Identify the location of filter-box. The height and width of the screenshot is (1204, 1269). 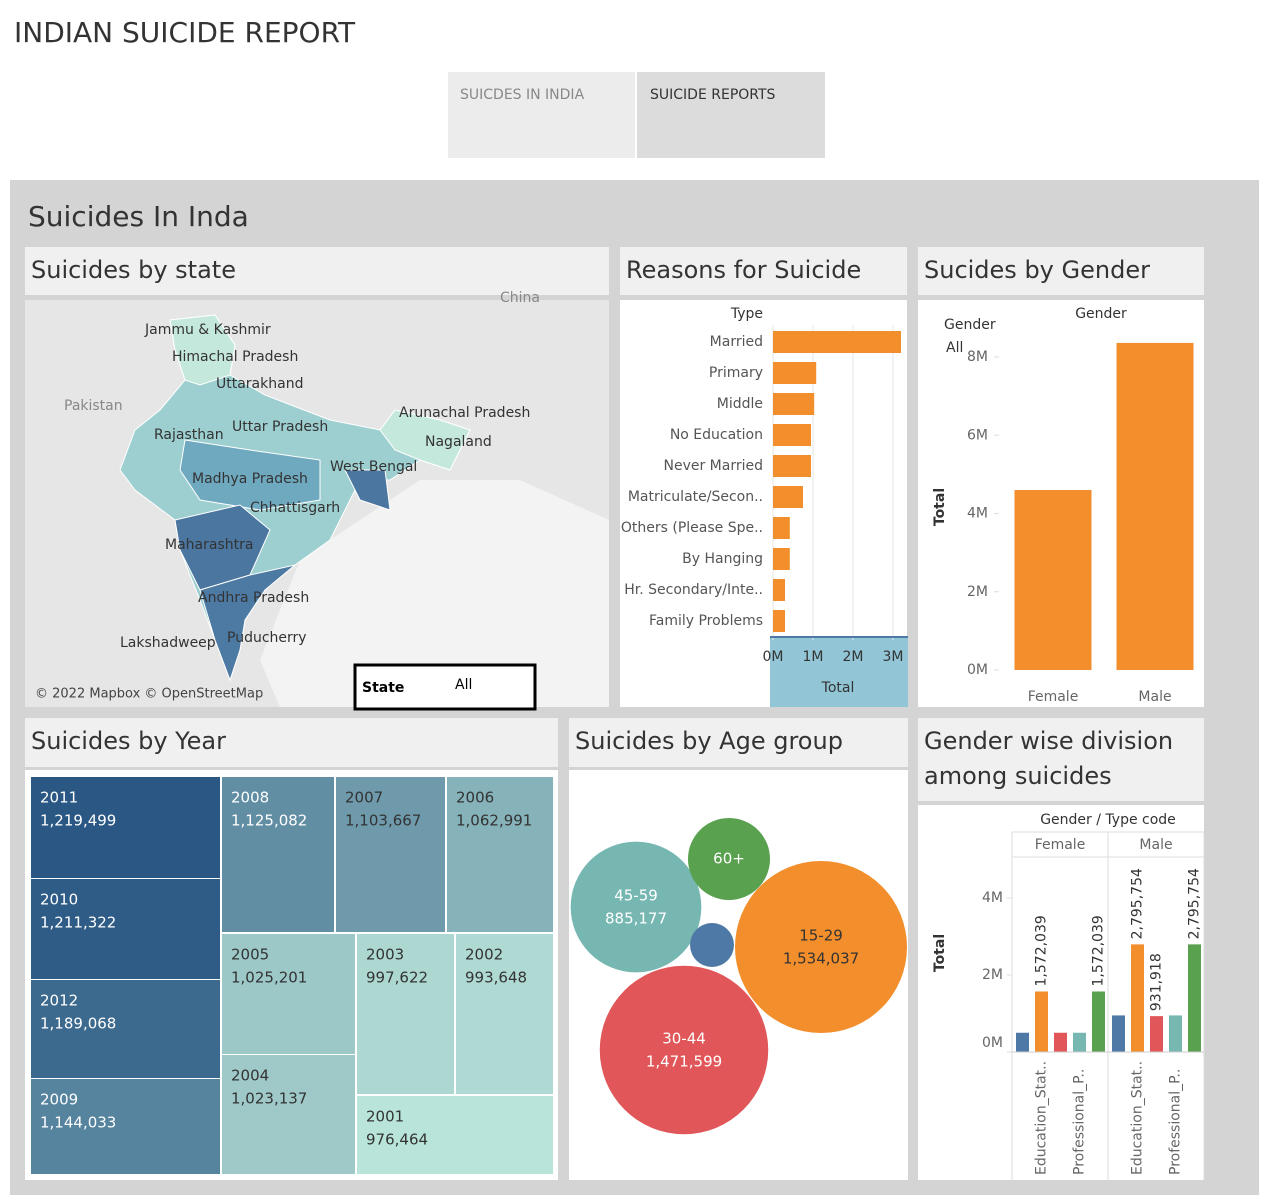
(445, 687).